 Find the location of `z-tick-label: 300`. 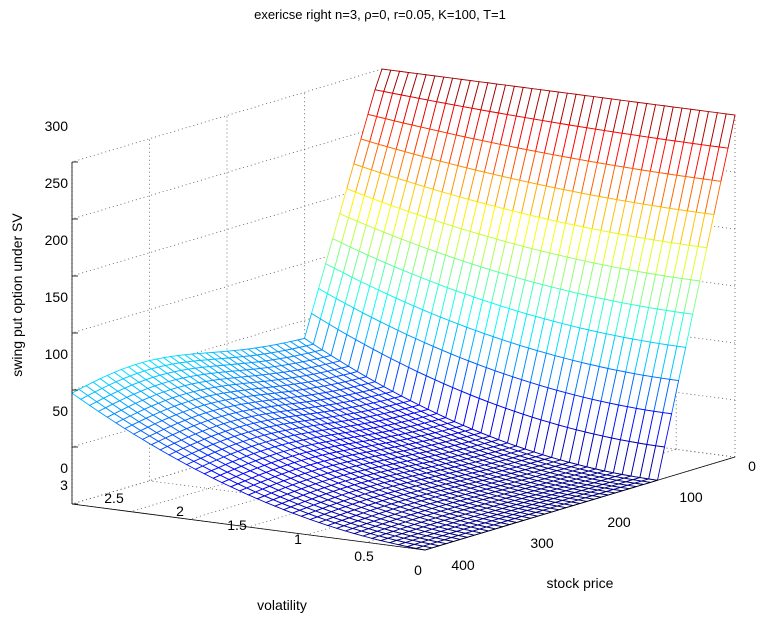

z-tick-label: 300 is located at coordinates (57, 126).